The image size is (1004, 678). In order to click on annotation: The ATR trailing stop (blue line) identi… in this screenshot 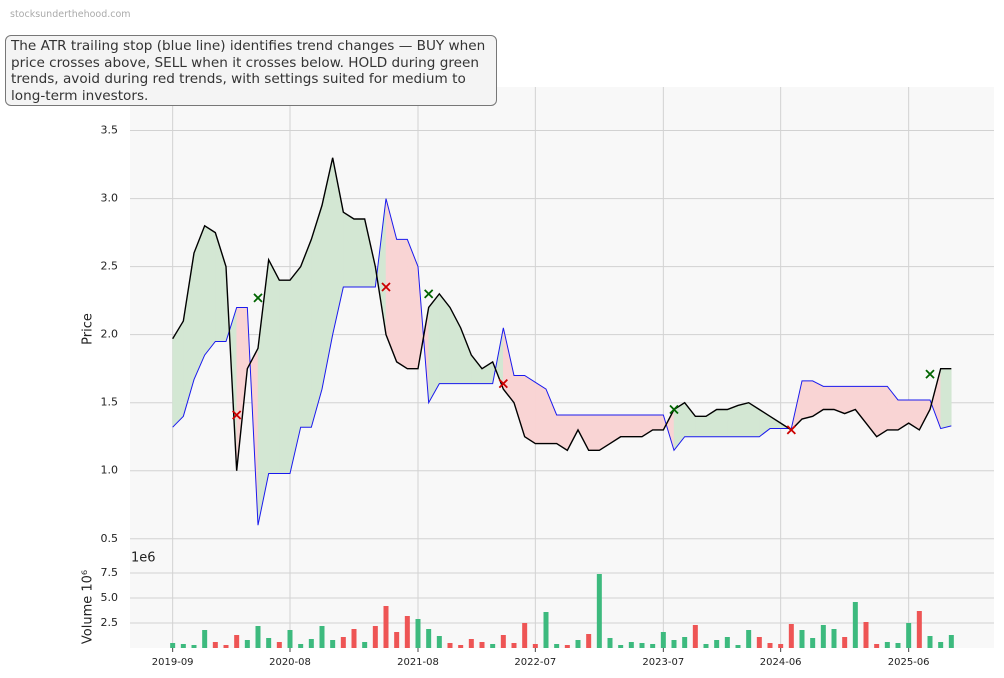, I will do `click(251, 70)`.